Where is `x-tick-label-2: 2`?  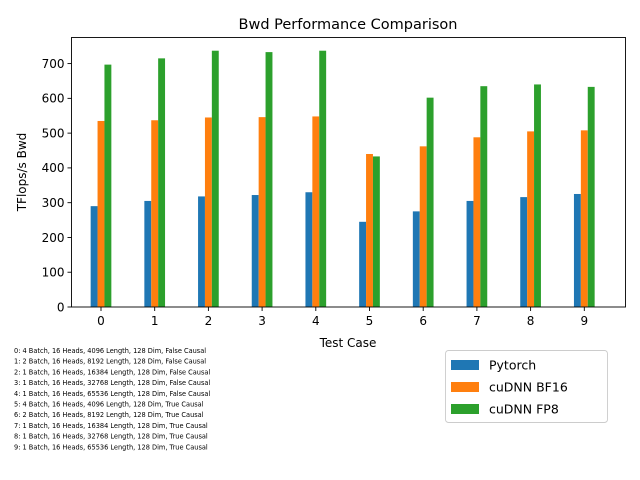
x-tick-label-2: 2 is located at coordinates (209, 321).